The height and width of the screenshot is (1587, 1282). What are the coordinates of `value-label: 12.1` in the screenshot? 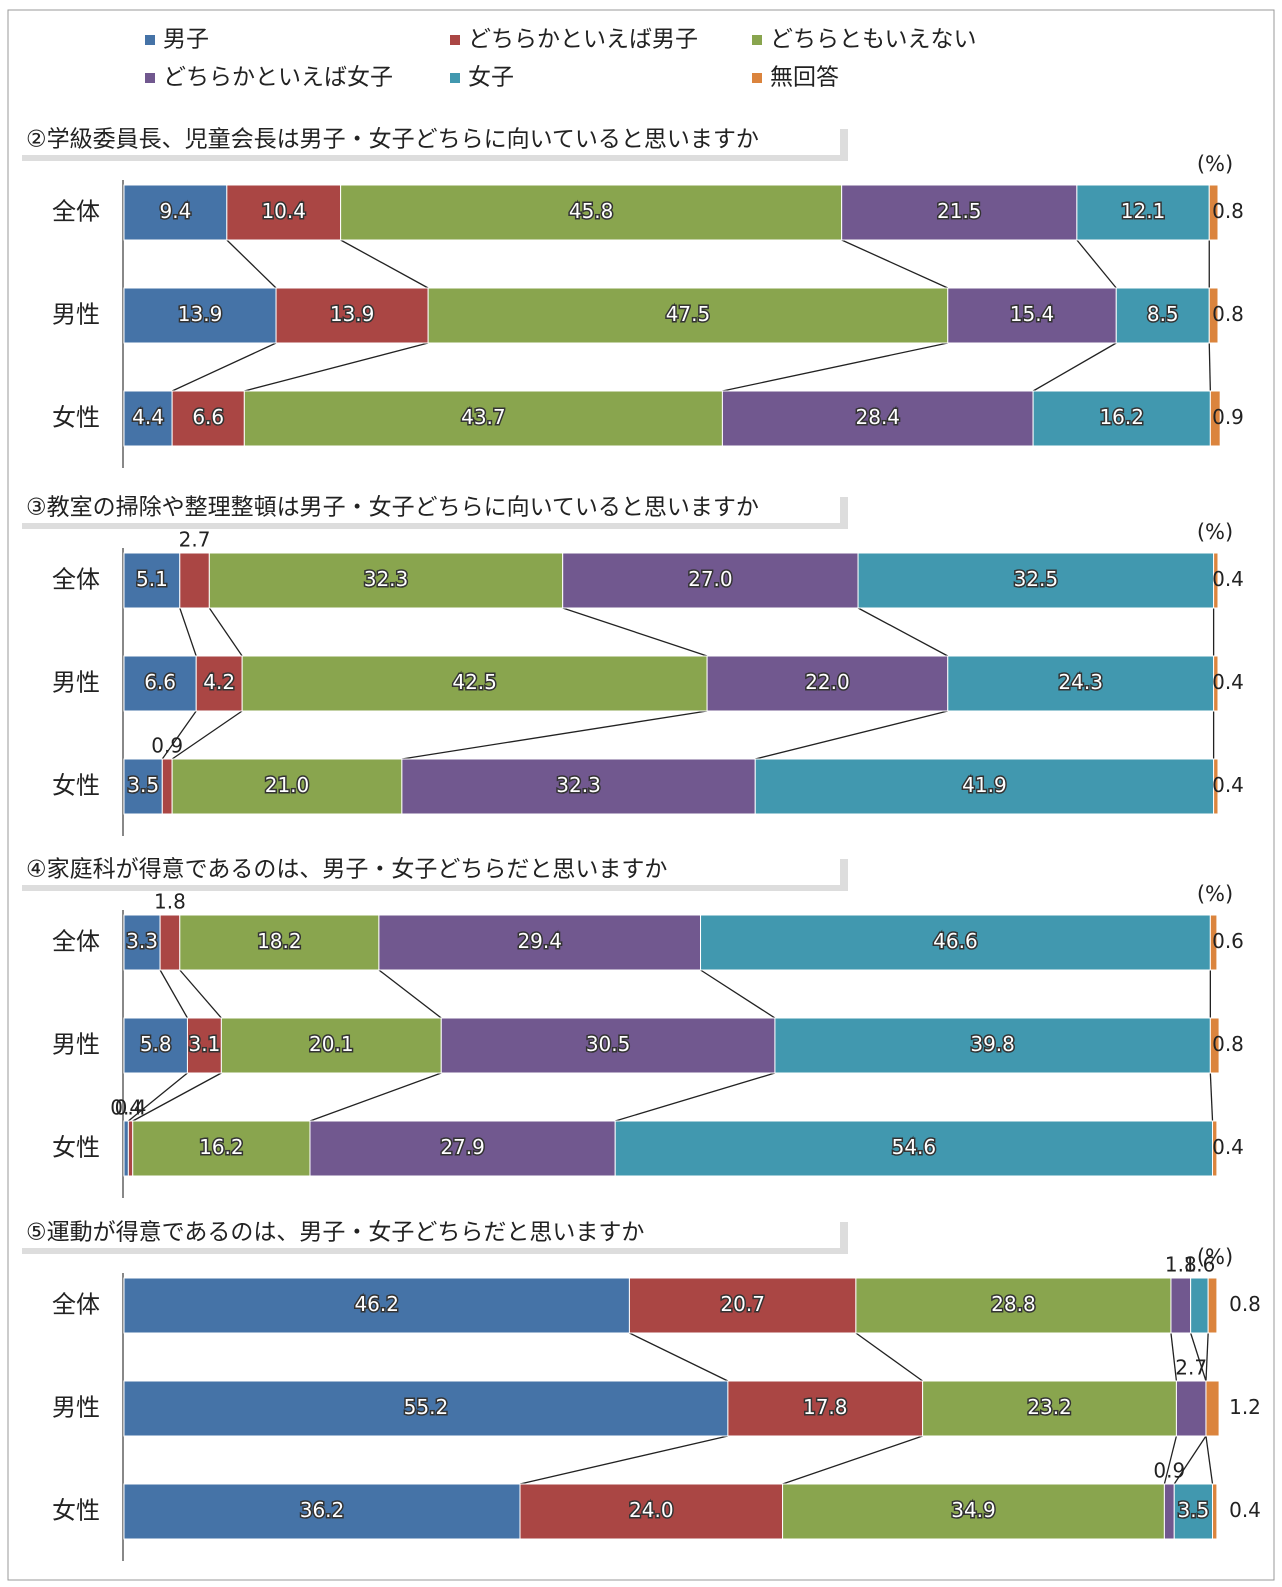 It's located at (1143, 211).